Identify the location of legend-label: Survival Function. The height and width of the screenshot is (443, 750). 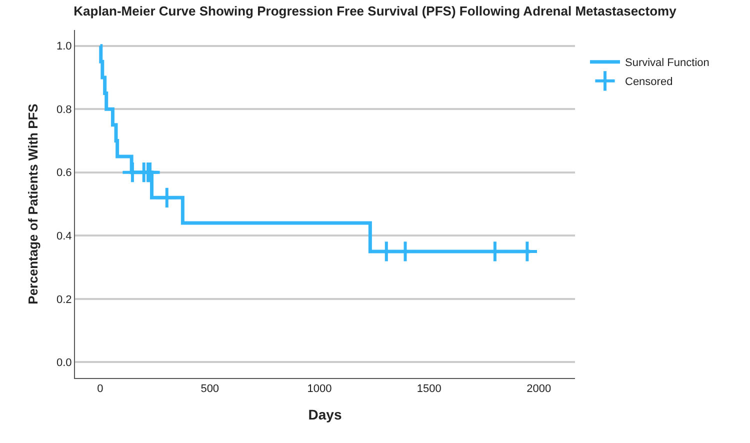
(667, 63).